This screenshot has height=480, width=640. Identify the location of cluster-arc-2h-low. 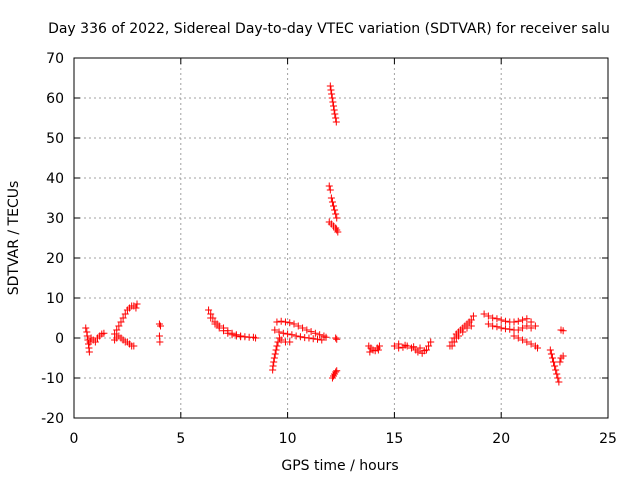
(124, 341).